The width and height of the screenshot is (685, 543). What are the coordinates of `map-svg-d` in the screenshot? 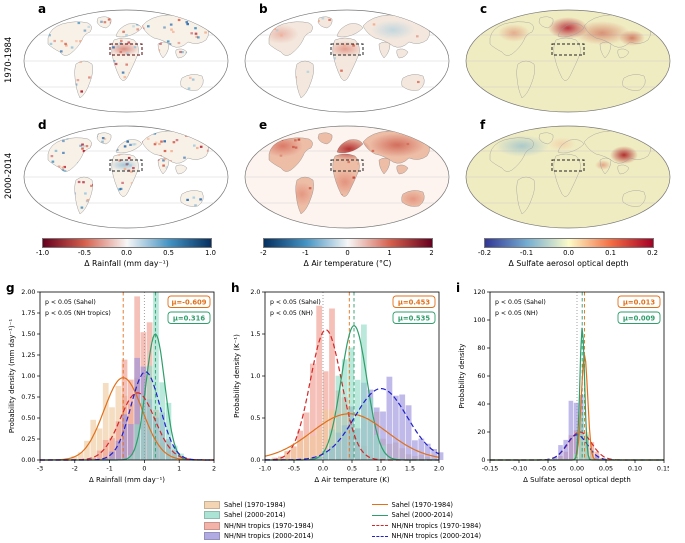 It's located at (126, 177).